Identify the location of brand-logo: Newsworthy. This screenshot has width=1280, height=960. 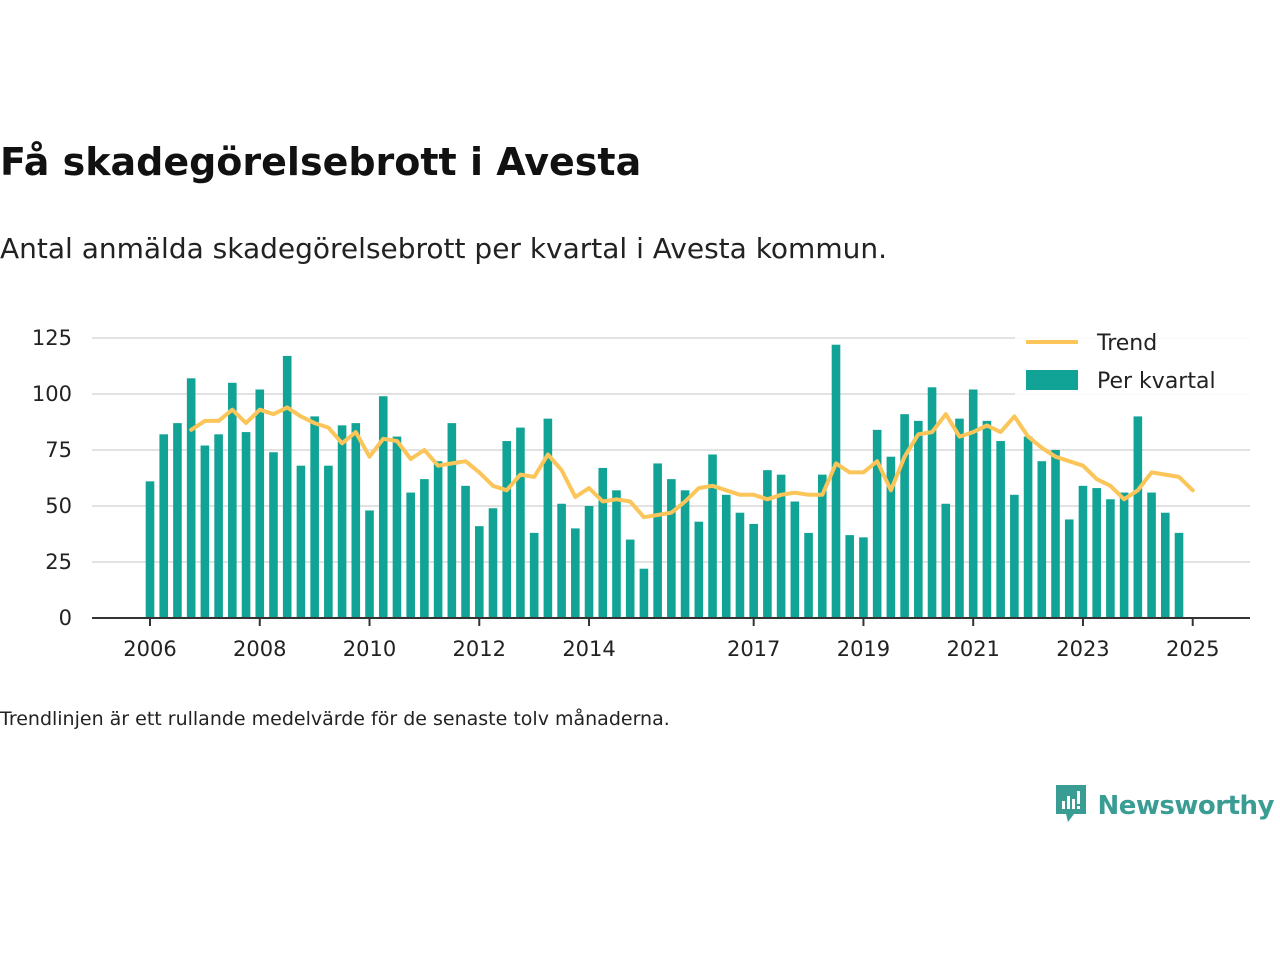
(1164, 806).